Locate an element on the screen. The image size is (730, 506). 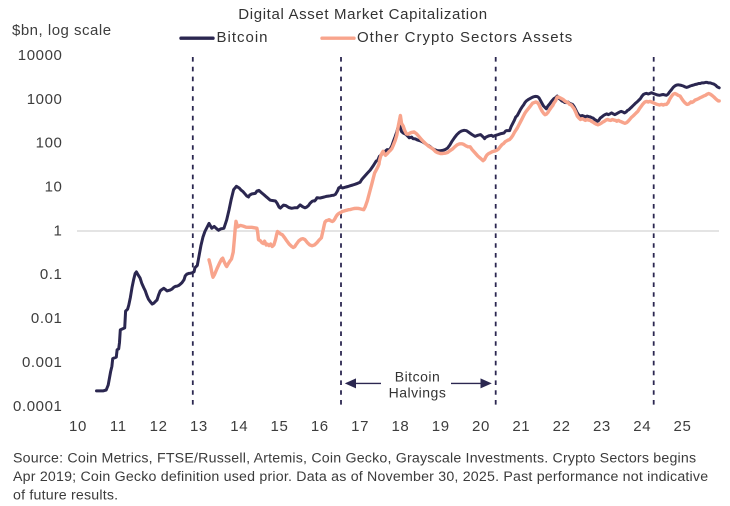
svg-text: 0.01 is located at coordinates (47, 318).